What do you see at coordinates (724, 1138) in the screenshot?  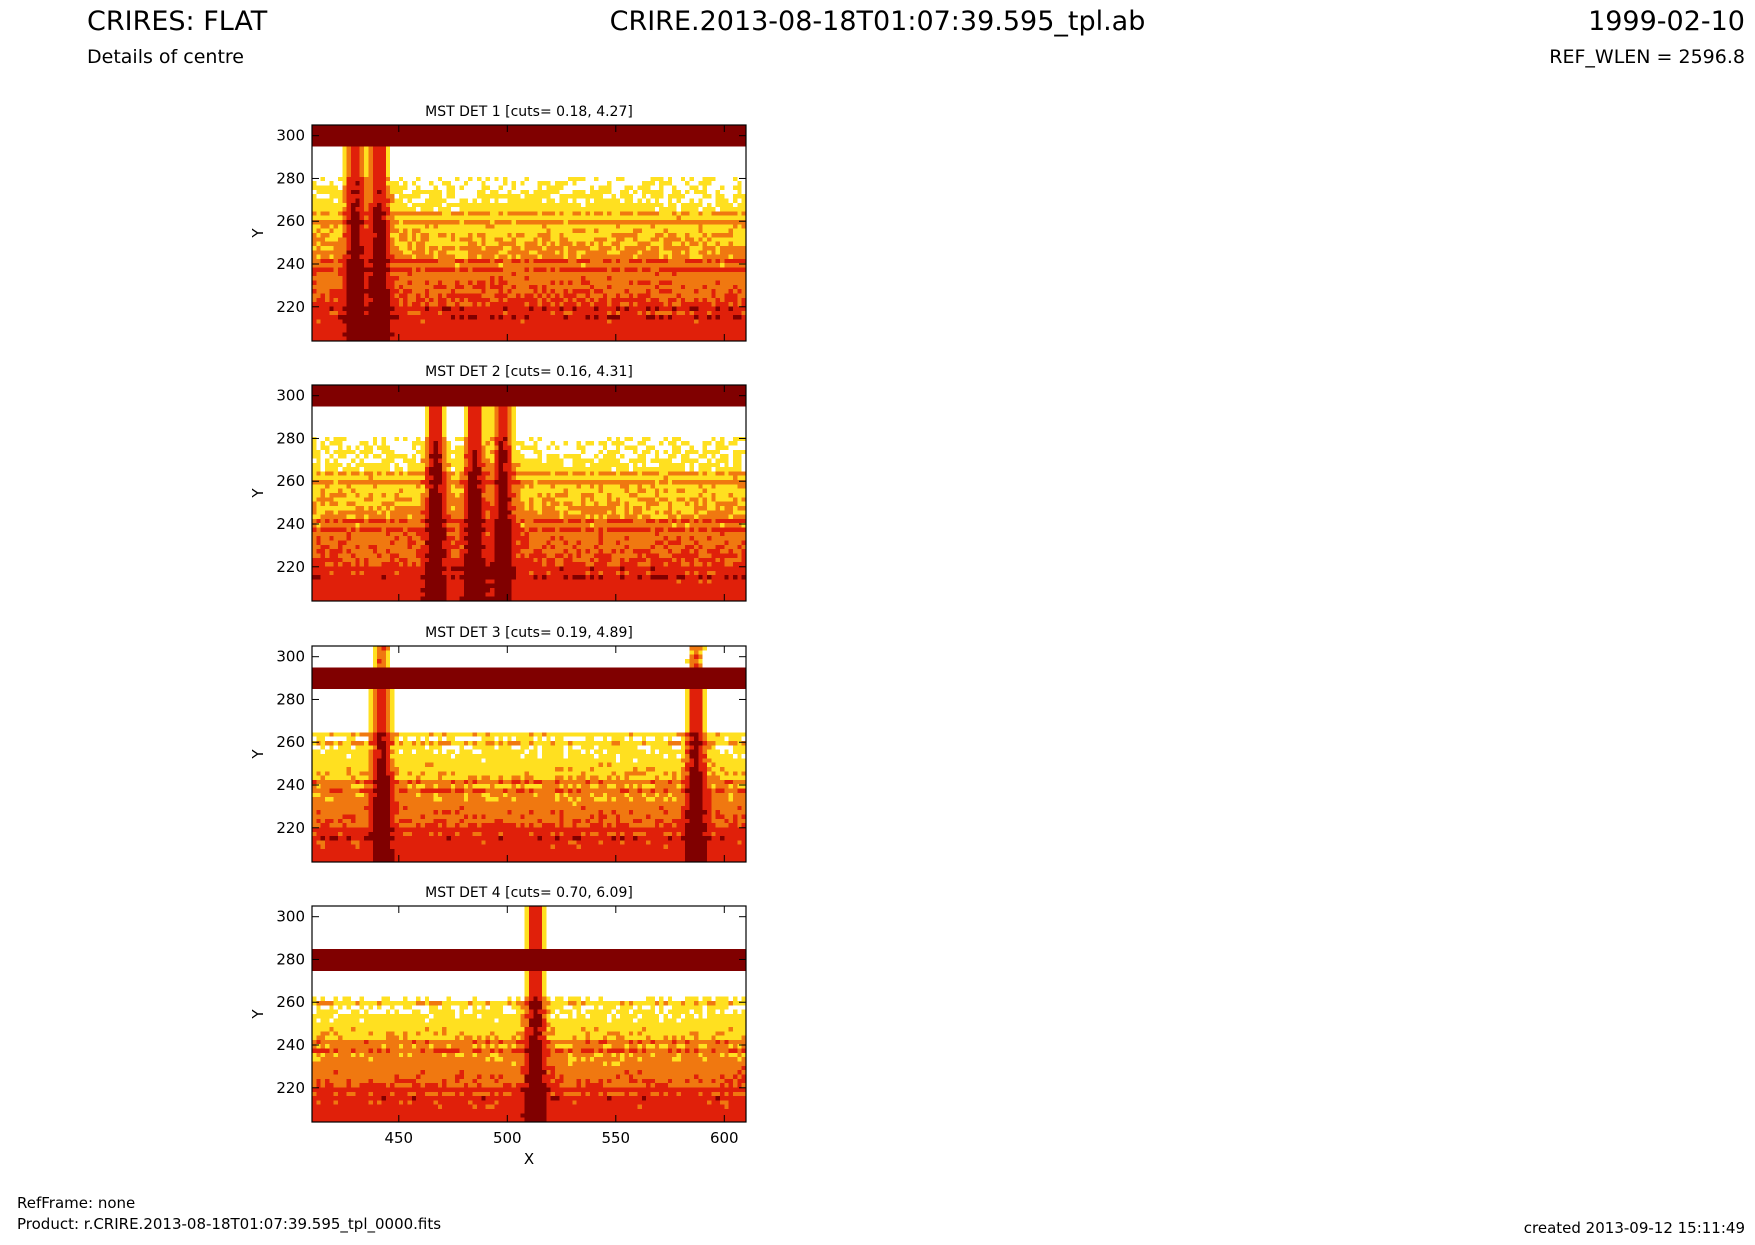 I see `x-tick-label: 600` at bounding box center [724, 1138].